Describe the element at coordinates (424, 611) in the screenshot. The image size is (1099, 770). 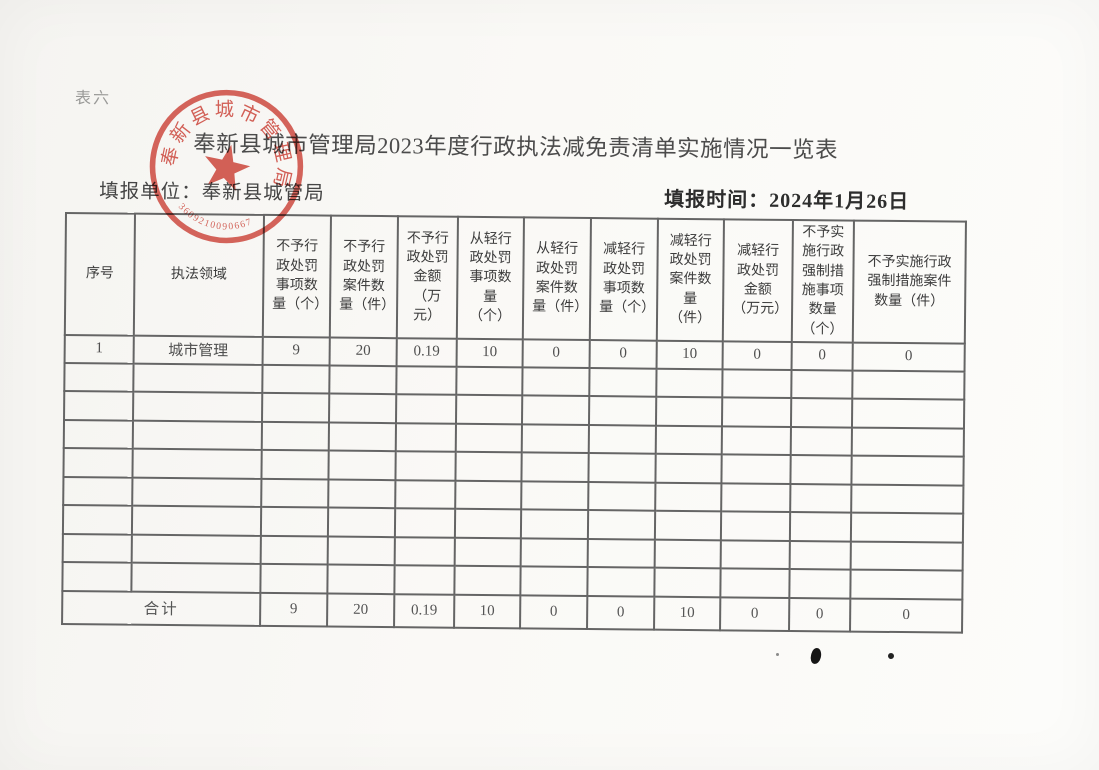
I see `table-cell: 0.19` at that location.